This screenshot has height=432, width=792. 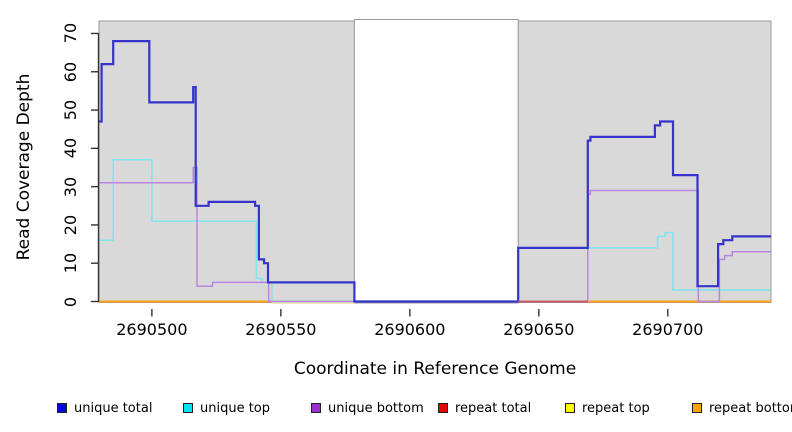 What do you see at coordinates (376, 408) in the screenshot?
I see `legend-label: unique bottom` at bounding box center [376, 408].